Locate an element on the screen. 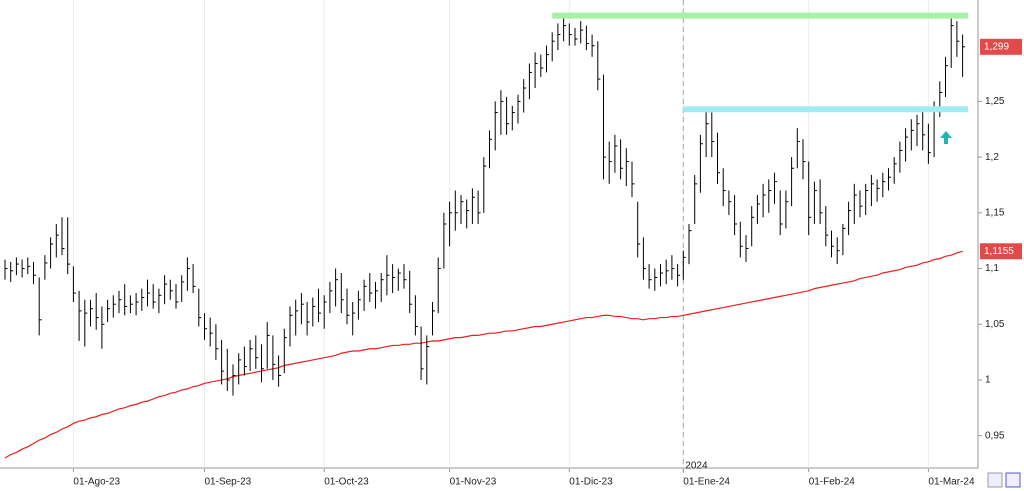 This screenshot has height=491, width=1024. y-tick-label: 1 is located at coordinates (988, 380).